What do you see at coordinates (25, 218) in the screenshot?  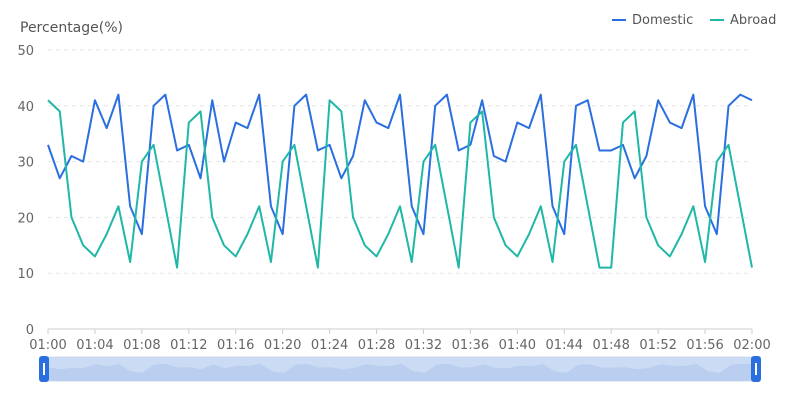 I see `y-tick-label: 20` at bounding box center [25, 218].